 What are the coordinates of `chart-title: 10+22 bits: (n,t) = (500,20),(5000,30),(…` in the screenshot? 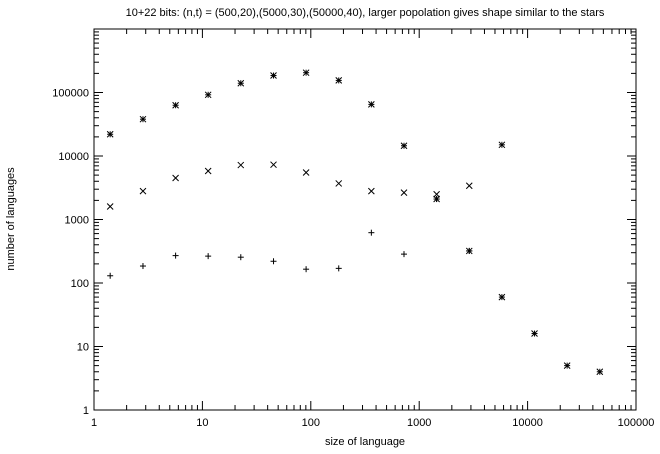 It's located at (365, 13).